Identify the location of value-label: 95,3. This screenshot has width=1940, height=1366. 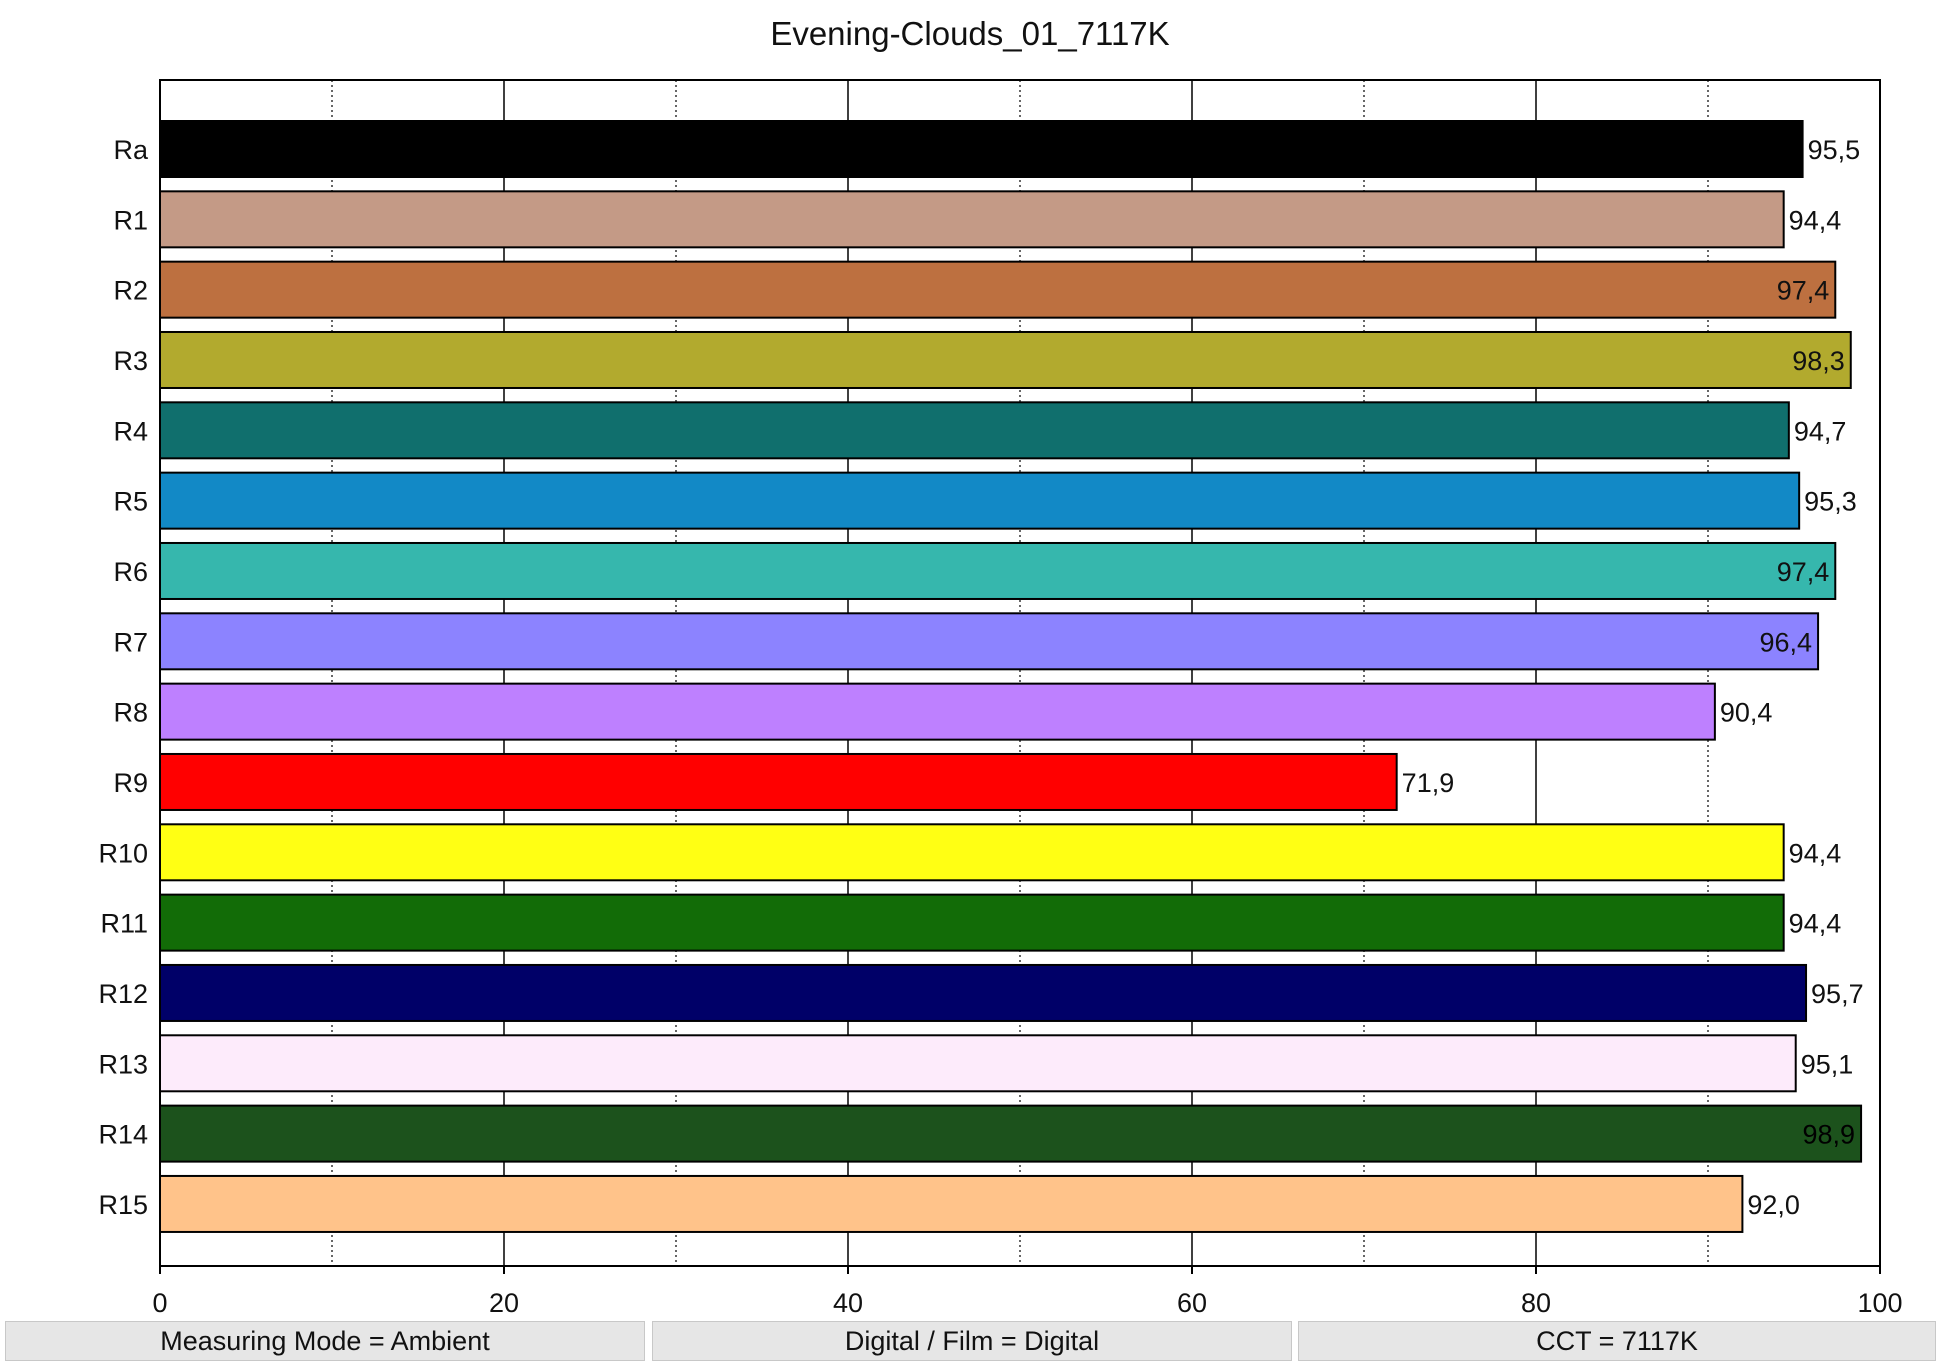
(1830, 502).